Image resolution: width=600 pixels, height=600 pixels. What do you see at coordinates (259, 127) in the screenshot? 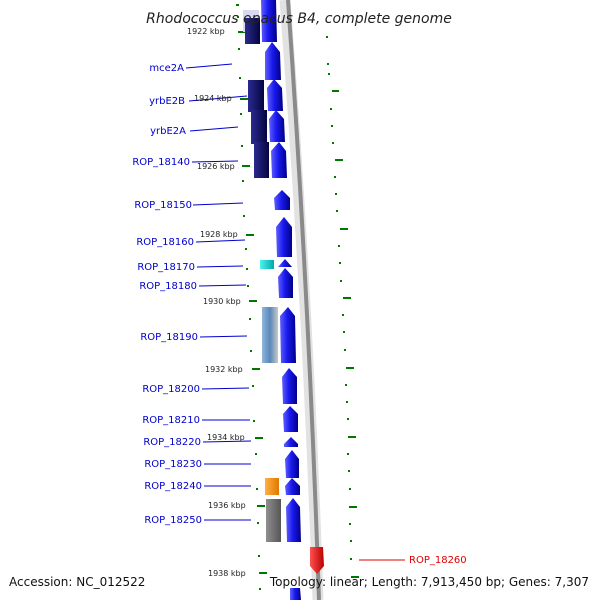
I see `cog-box-yrbE2A` at bounding box center [259, 127].